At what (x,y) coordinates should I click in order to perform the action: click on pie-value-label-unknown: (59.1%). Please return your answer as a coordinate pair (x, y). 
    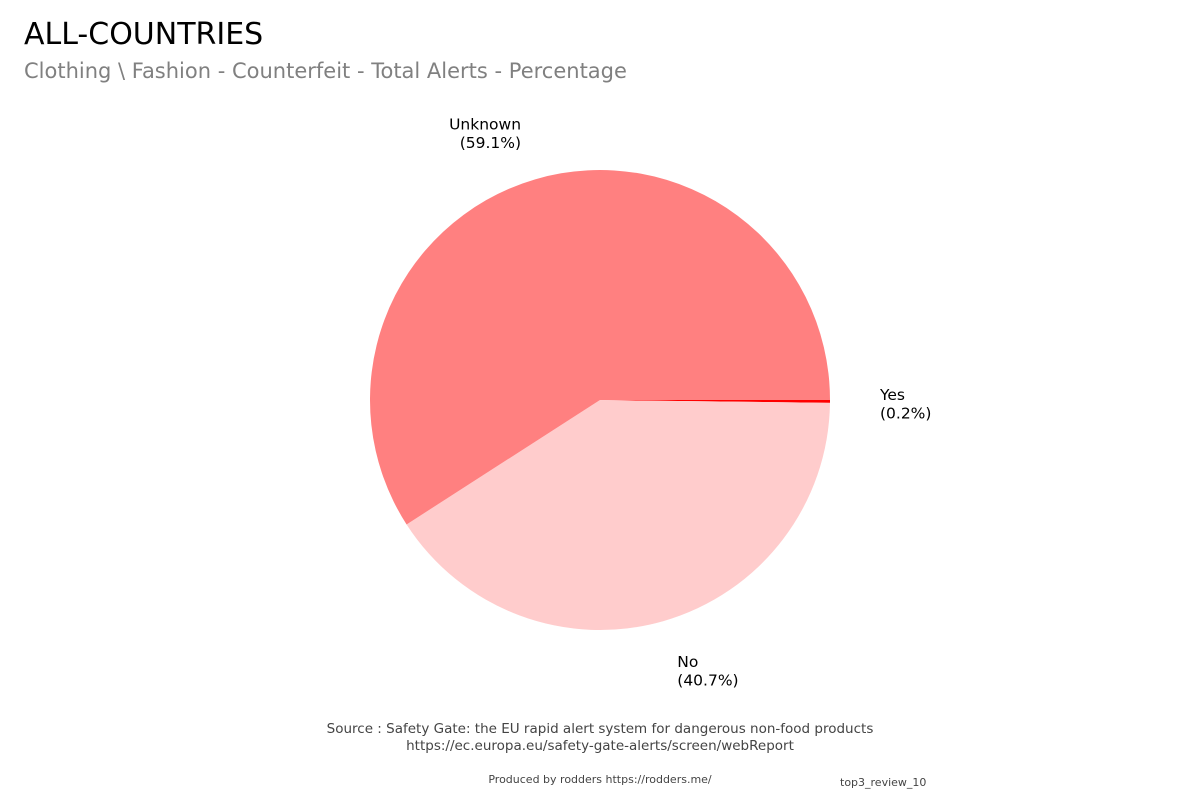
    Looking at the image, I should click on (490, 143).